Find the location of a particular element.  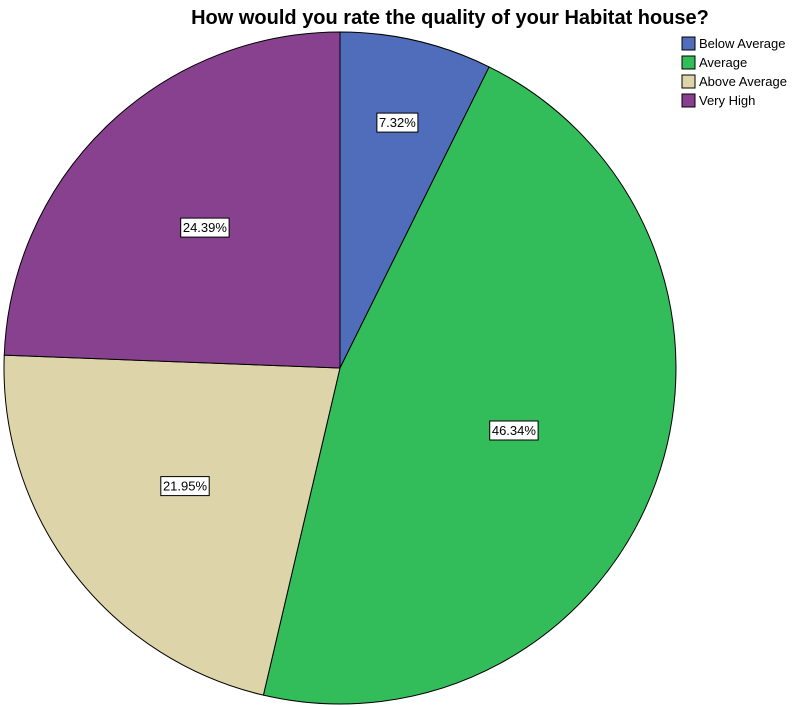

data-label-text: 21.95% is located at coordinates (185, 486).